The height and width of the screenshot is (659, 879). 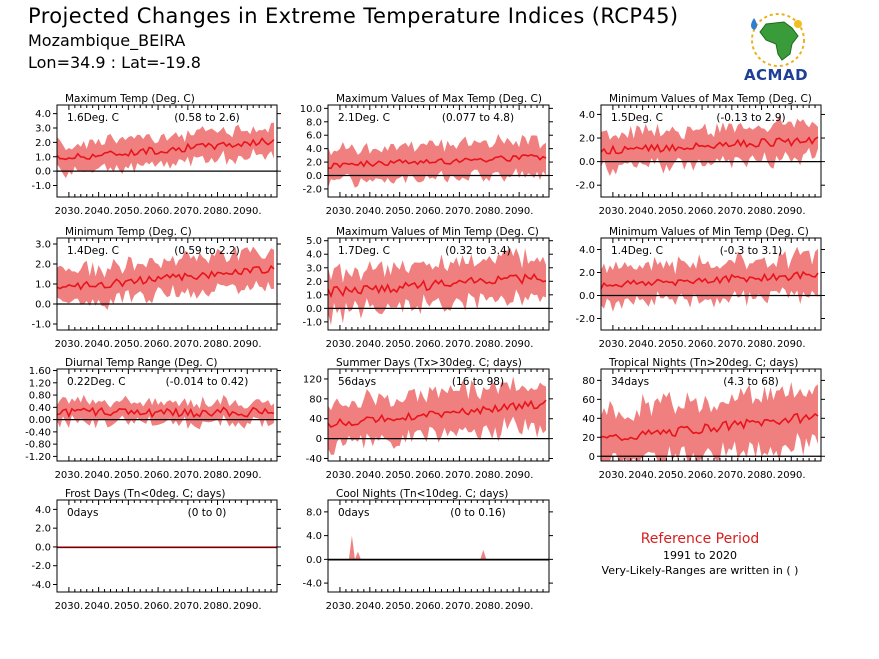 What do you see at coordinates (40, 420) in the screenshot?
I see `y-tick-label: 0.00` at bounding box center [40, 420].